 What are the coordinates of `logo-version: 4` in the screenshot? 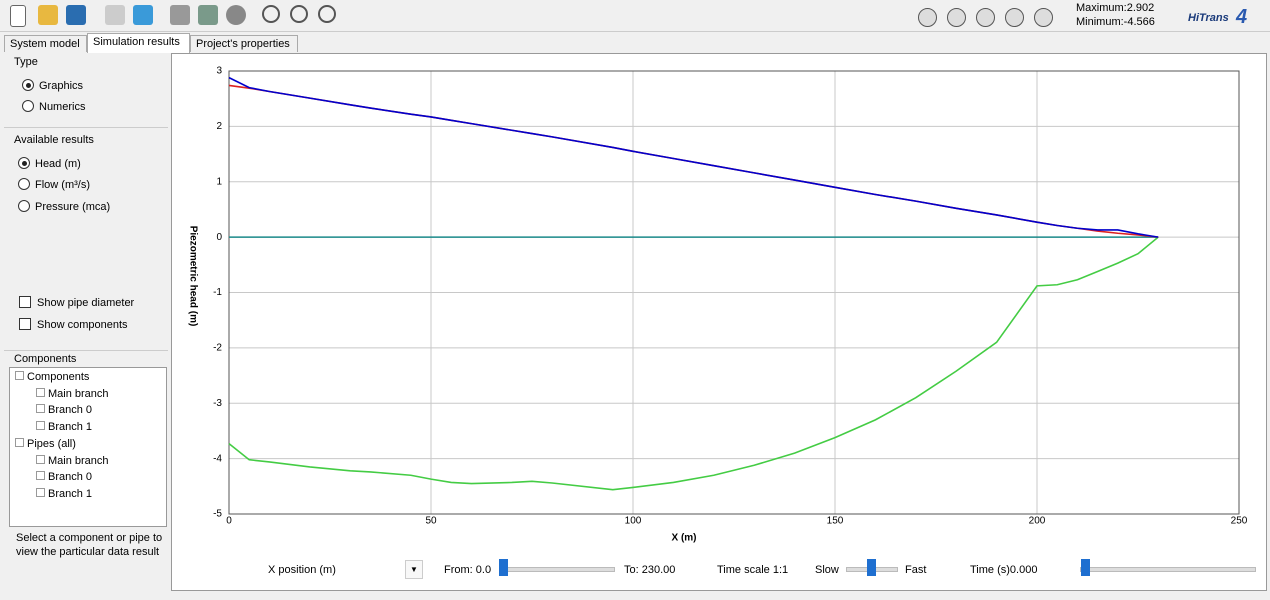 It's located at (1242, 17).